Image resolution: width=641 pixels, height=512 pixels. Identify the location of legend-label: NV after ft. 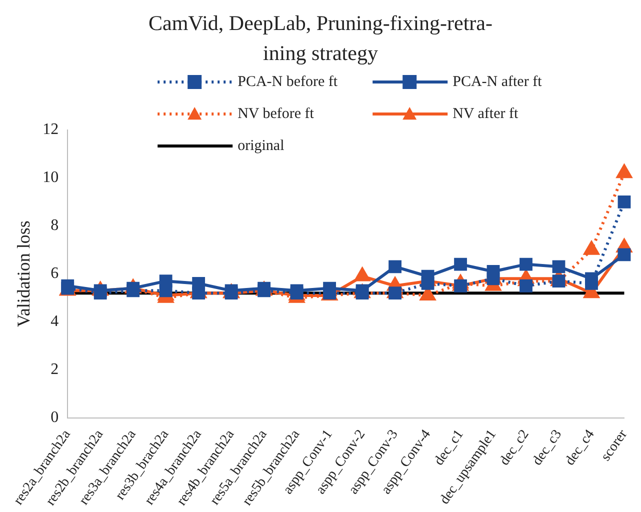
(485, 114).